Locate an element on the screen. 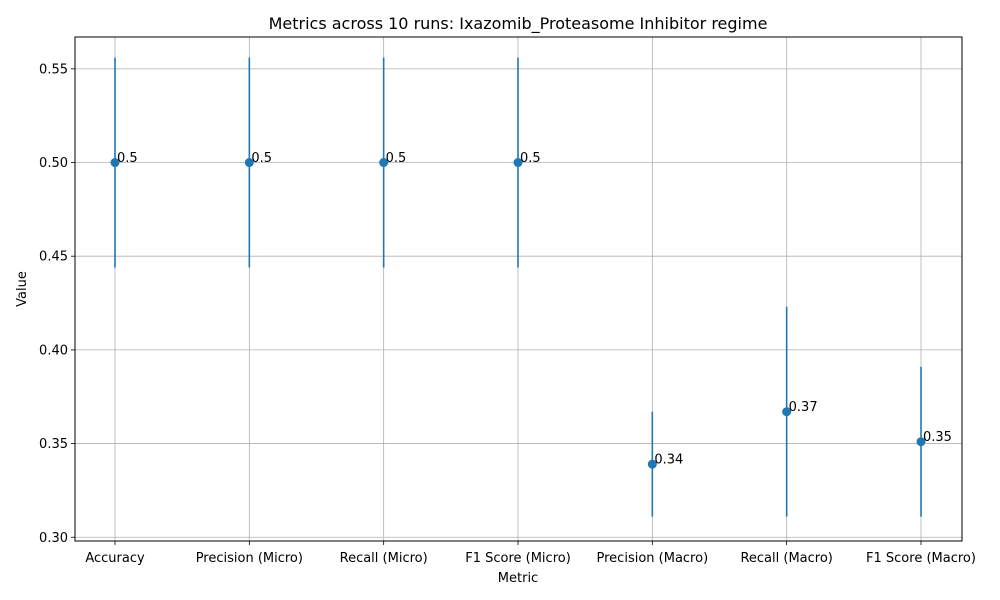  x-tick-label: Precision (Micro) is located at coordinates (249, 558).